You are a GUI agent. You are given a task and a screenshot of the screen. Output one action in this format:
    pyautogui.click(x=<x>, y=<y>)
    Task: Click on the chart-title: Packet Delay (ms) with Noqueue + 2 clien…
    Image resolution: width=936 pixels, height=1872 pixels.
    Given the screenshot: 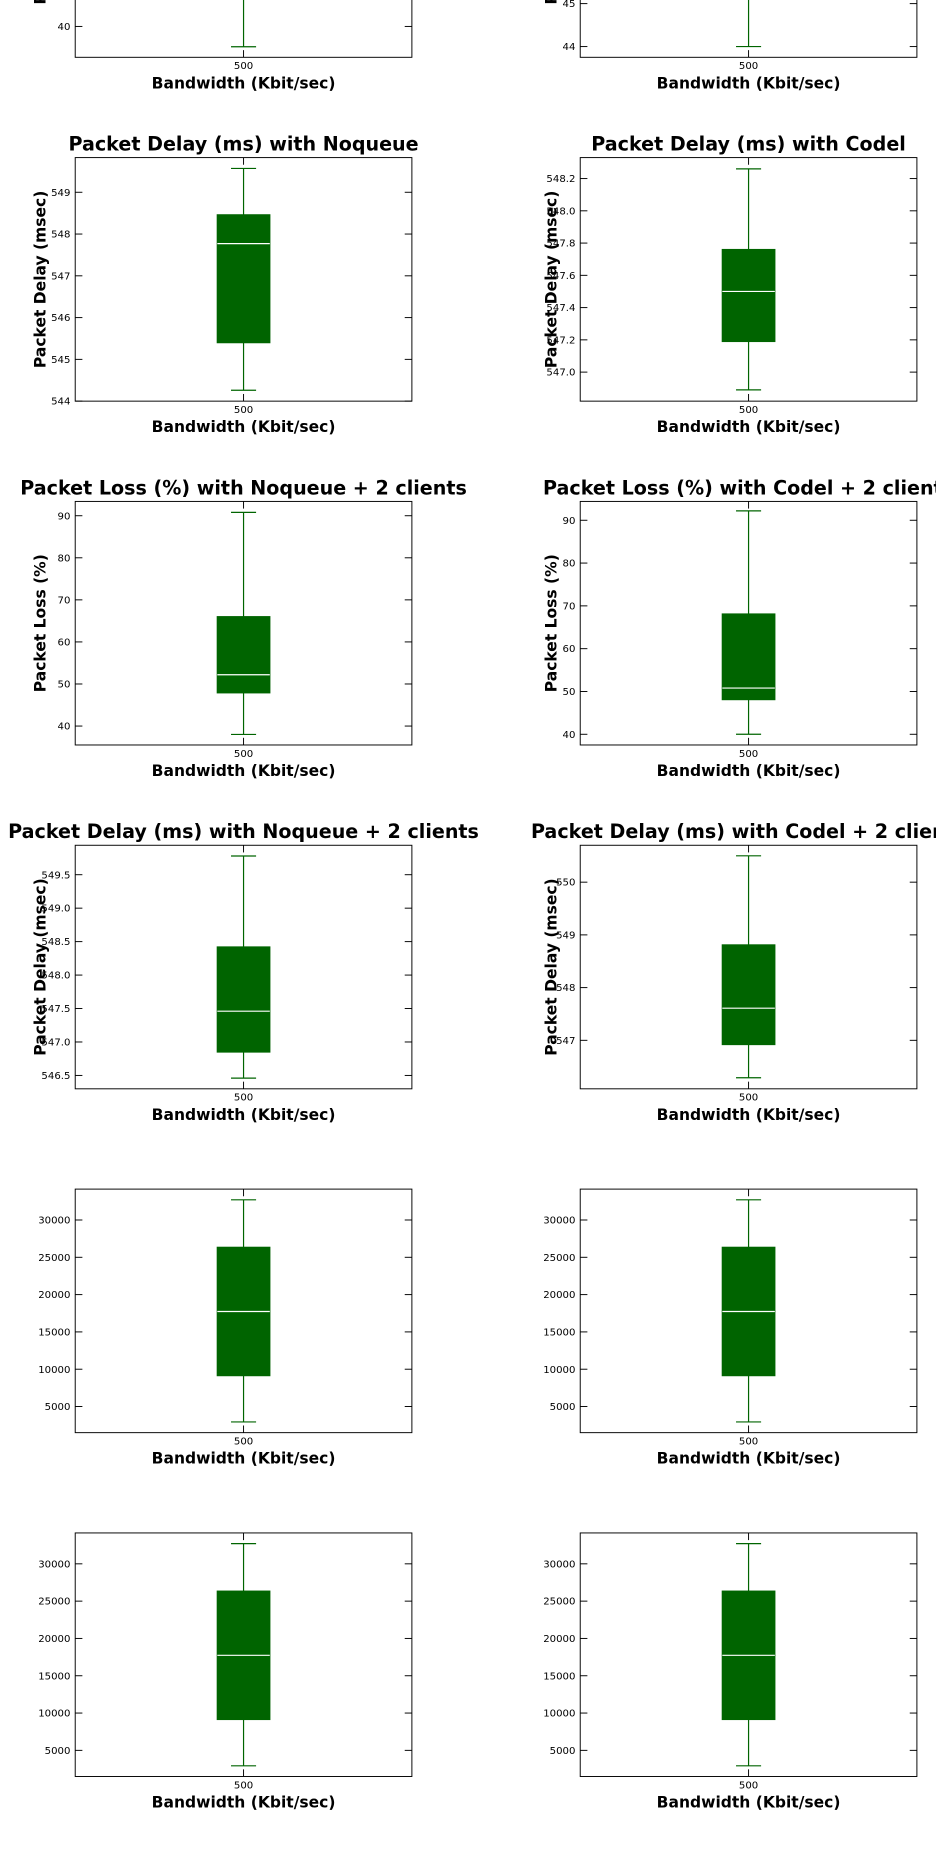 What is the action you would take?
    pyautogui.click(x=243, y=831)
    